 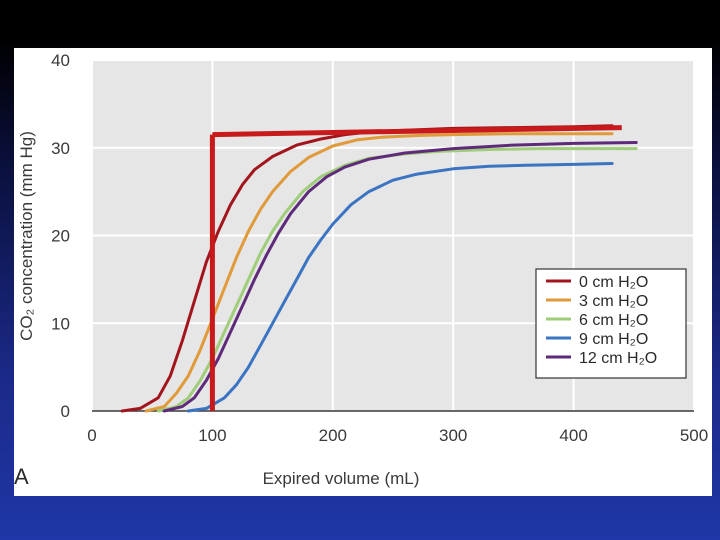 I want to click on y-tick-label: 20, so click(x=60, y=236).